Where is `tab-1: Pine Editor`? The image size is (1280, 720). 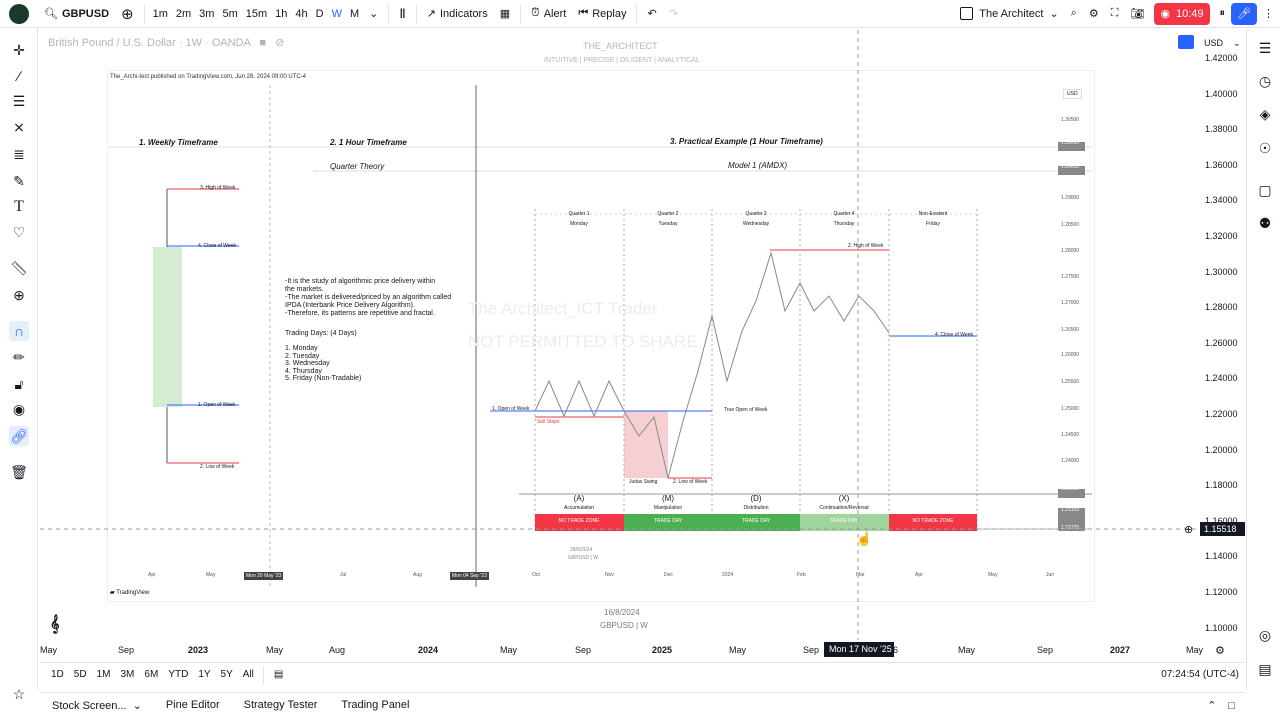 tab-1: Pine Editor is located at coordinates (193, 705).